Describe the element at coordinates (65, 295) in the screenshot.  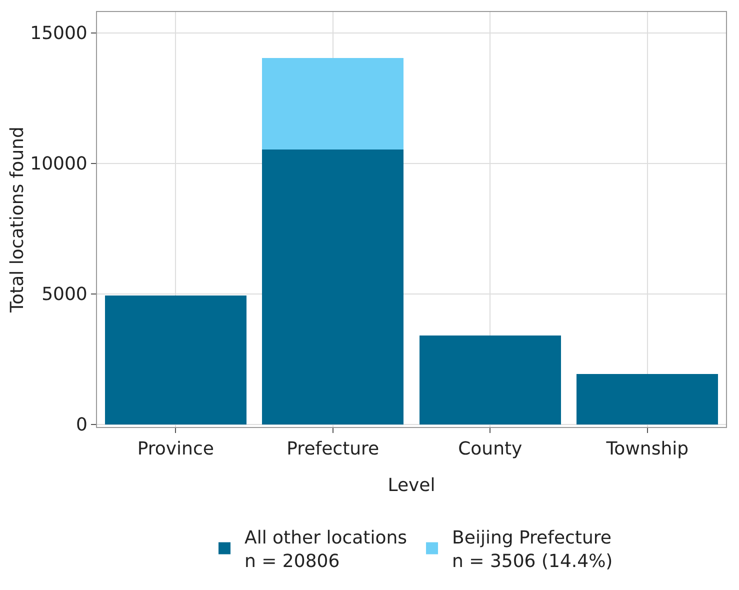
I see `y-tick-label: 5000` at that location.